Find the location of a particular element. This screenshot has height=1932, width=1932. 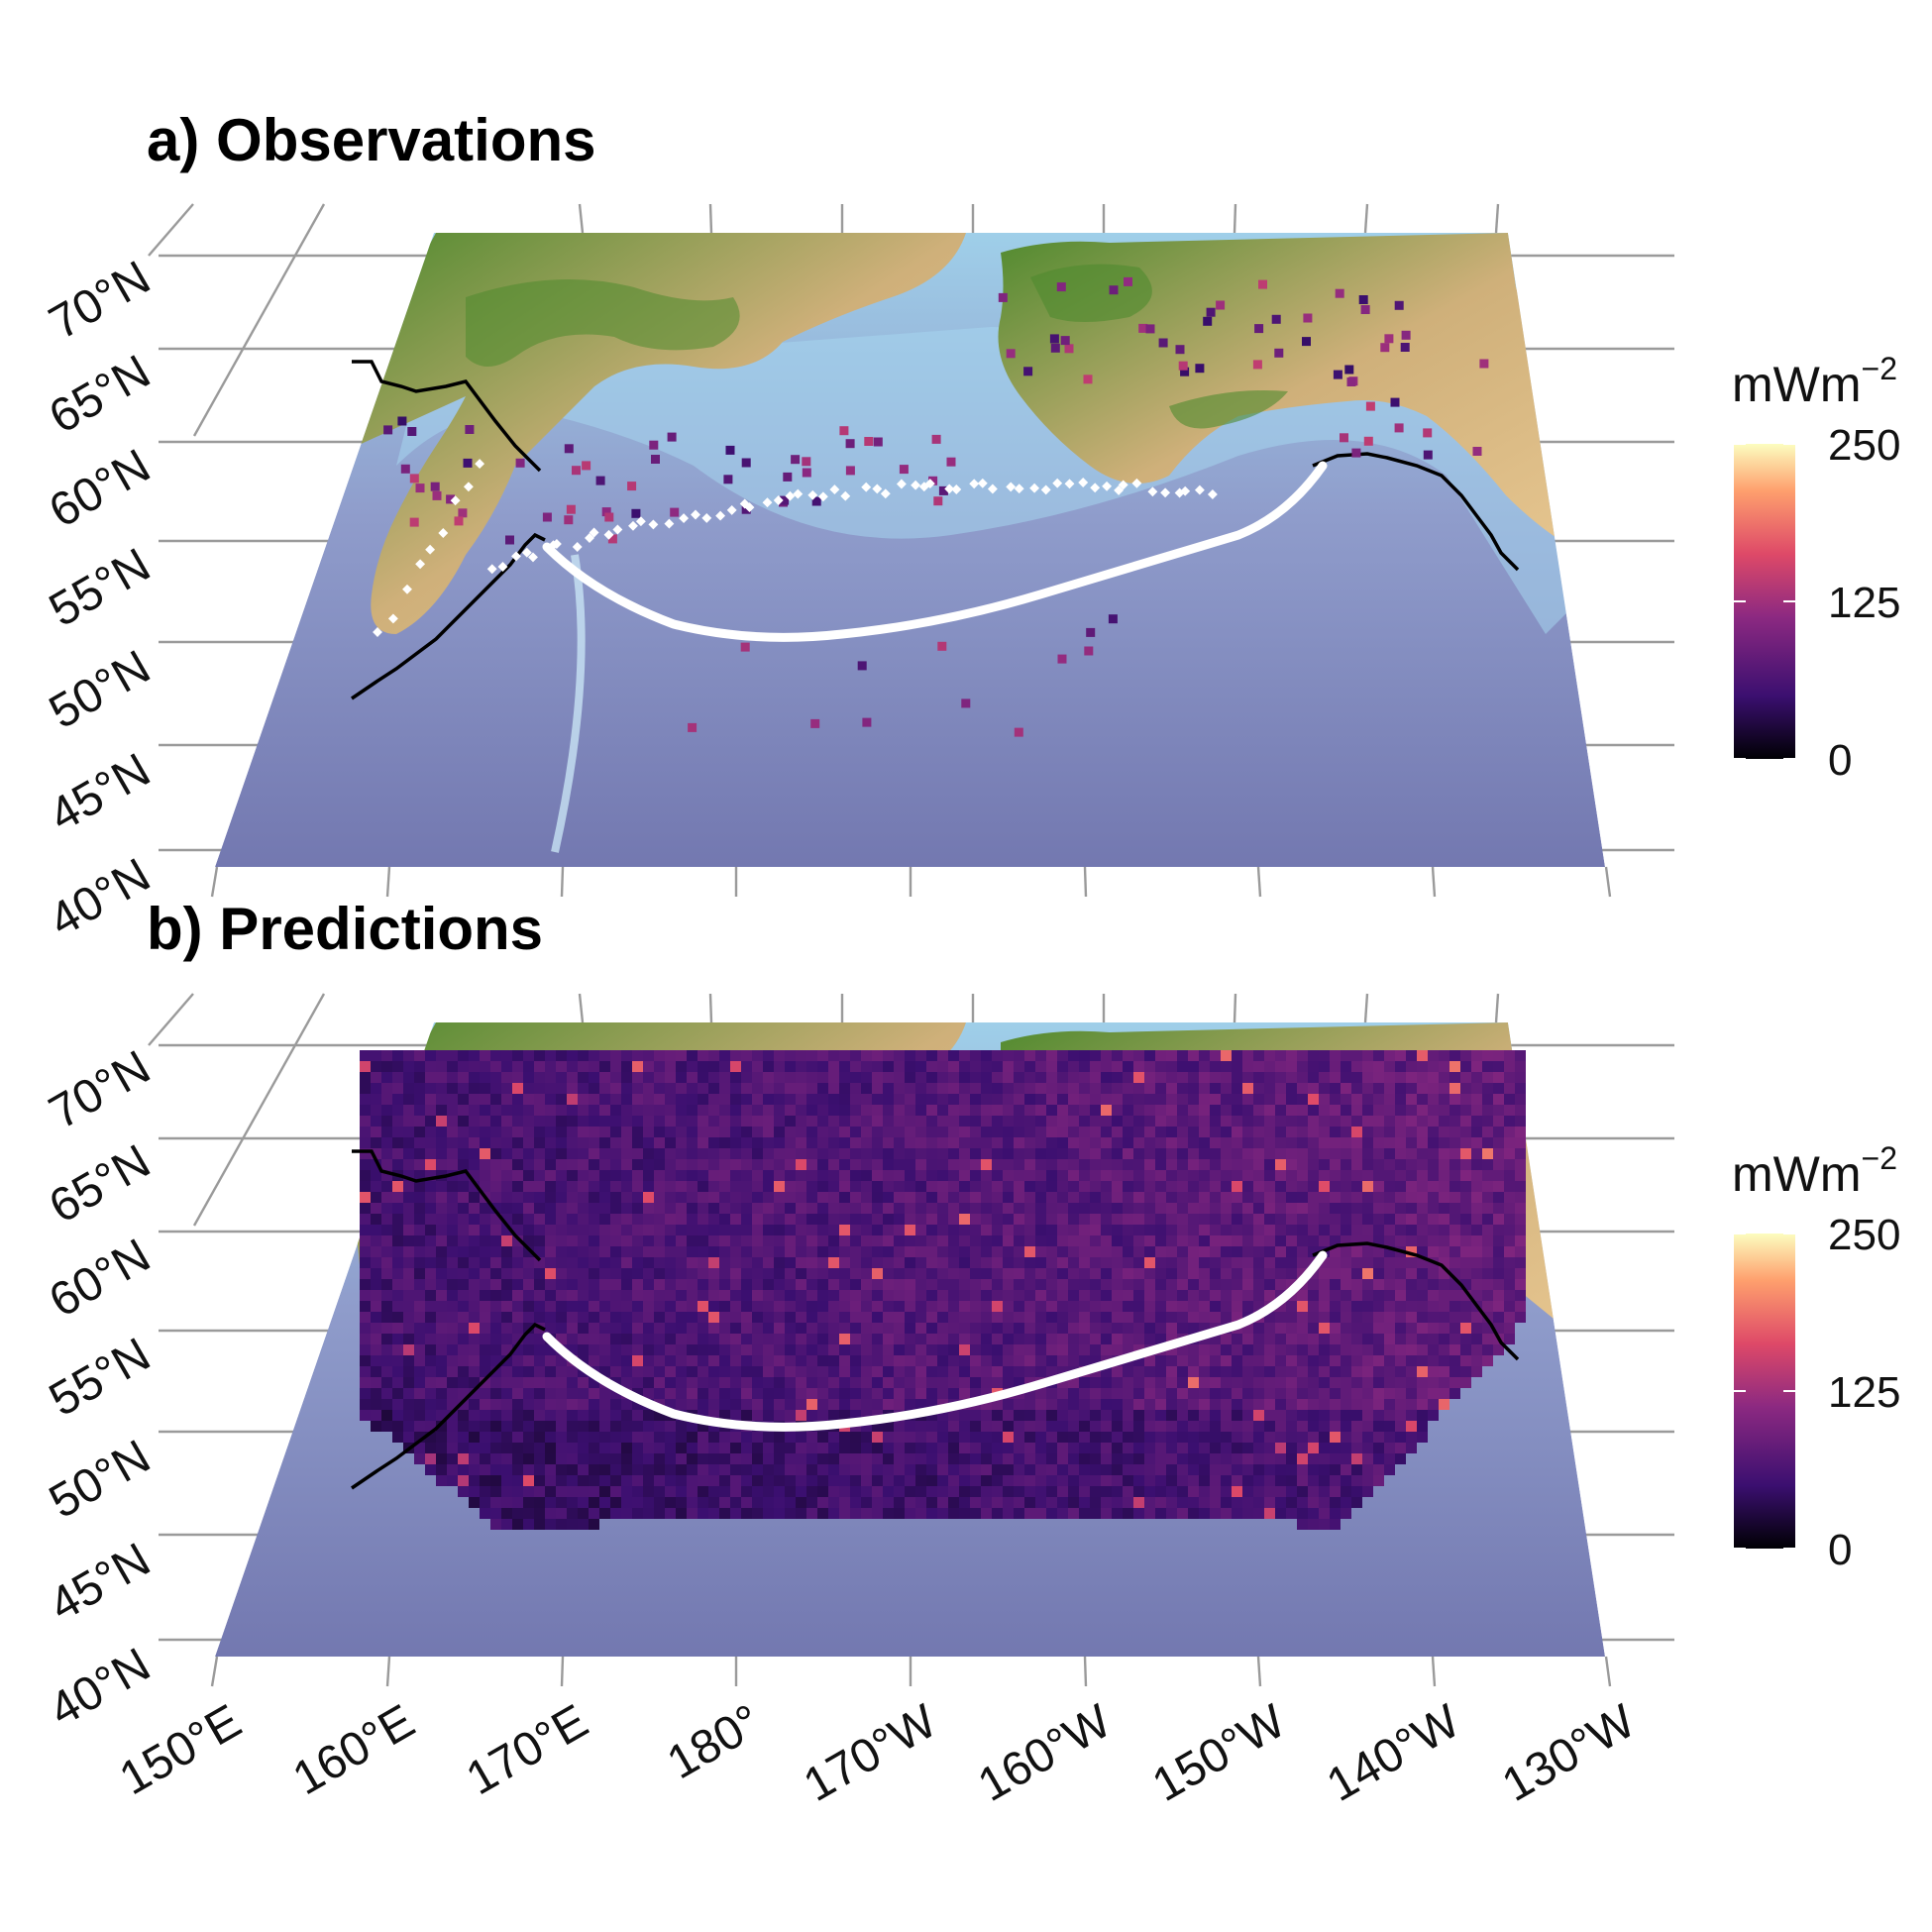

plate-boundary-kamchatka is located at coordinates (448, 1406).